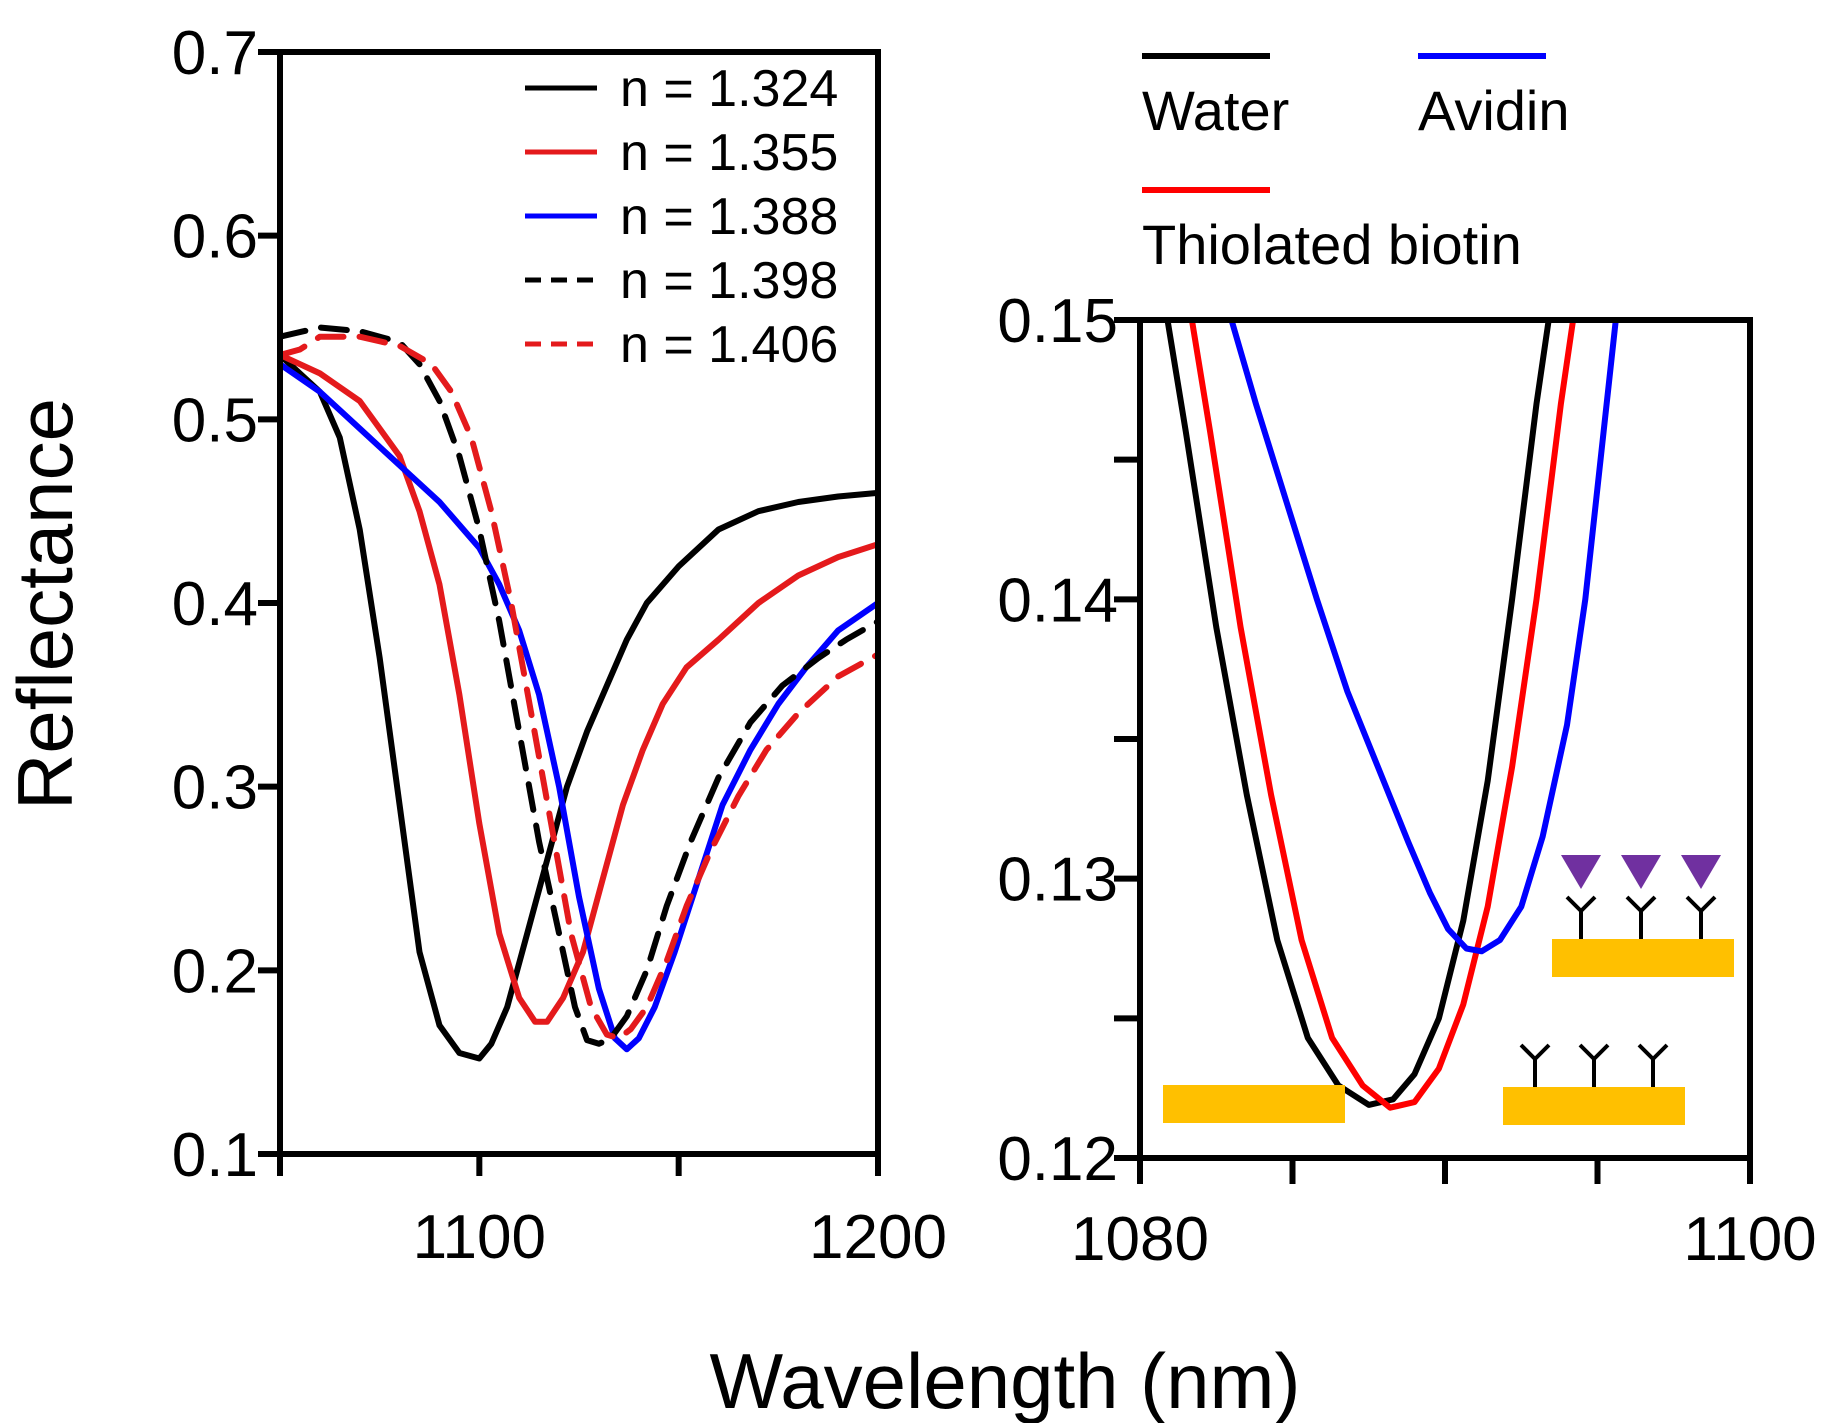 This screenshot has width=1837, height=1423. I want to click on y-tick-label: 0.14, so click(1057, 600).